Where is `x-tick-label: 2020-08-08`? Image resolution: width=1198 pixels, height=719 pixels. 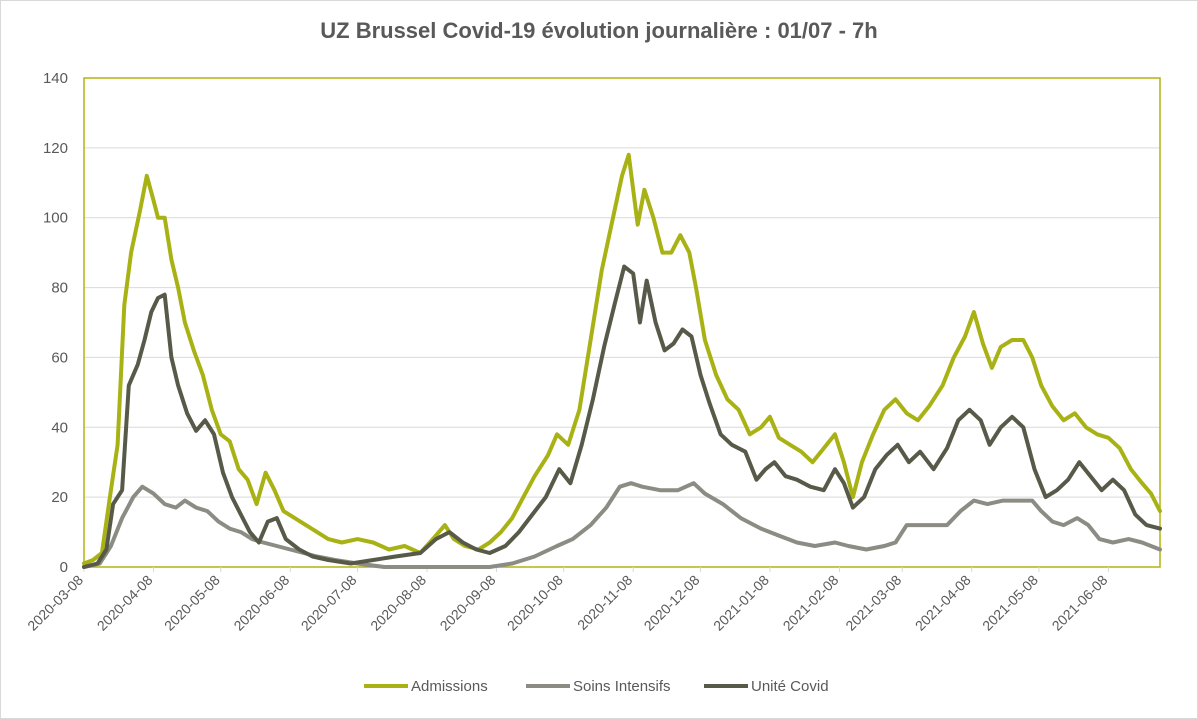 x-tick-label: 2020-08-08 is located at coordinates (398, 603).